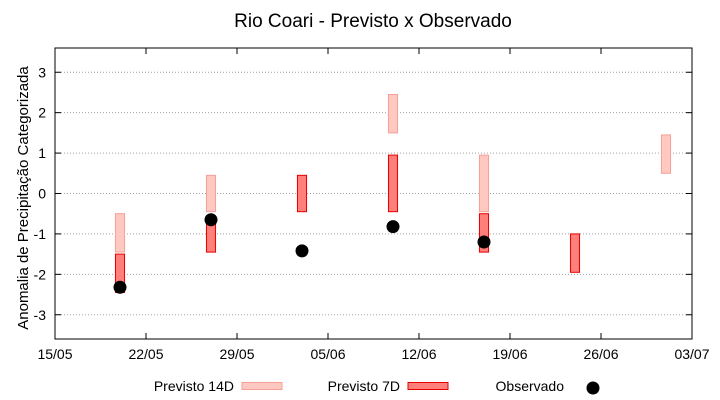  I want to click on legend-observado: Observado, so click(548, 386).